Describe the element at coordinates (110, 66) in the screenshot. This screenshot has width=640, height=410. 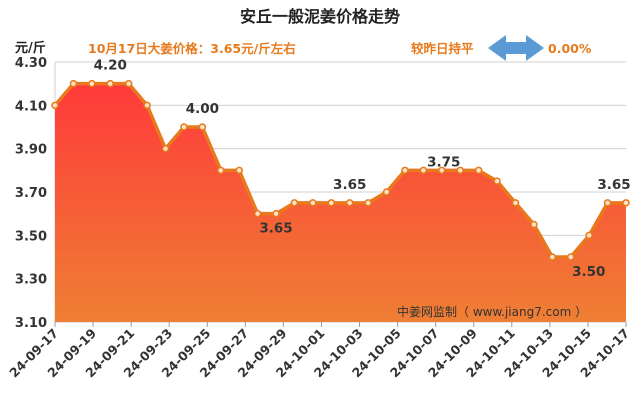
I see `data-label-3: 4.20` at that location.